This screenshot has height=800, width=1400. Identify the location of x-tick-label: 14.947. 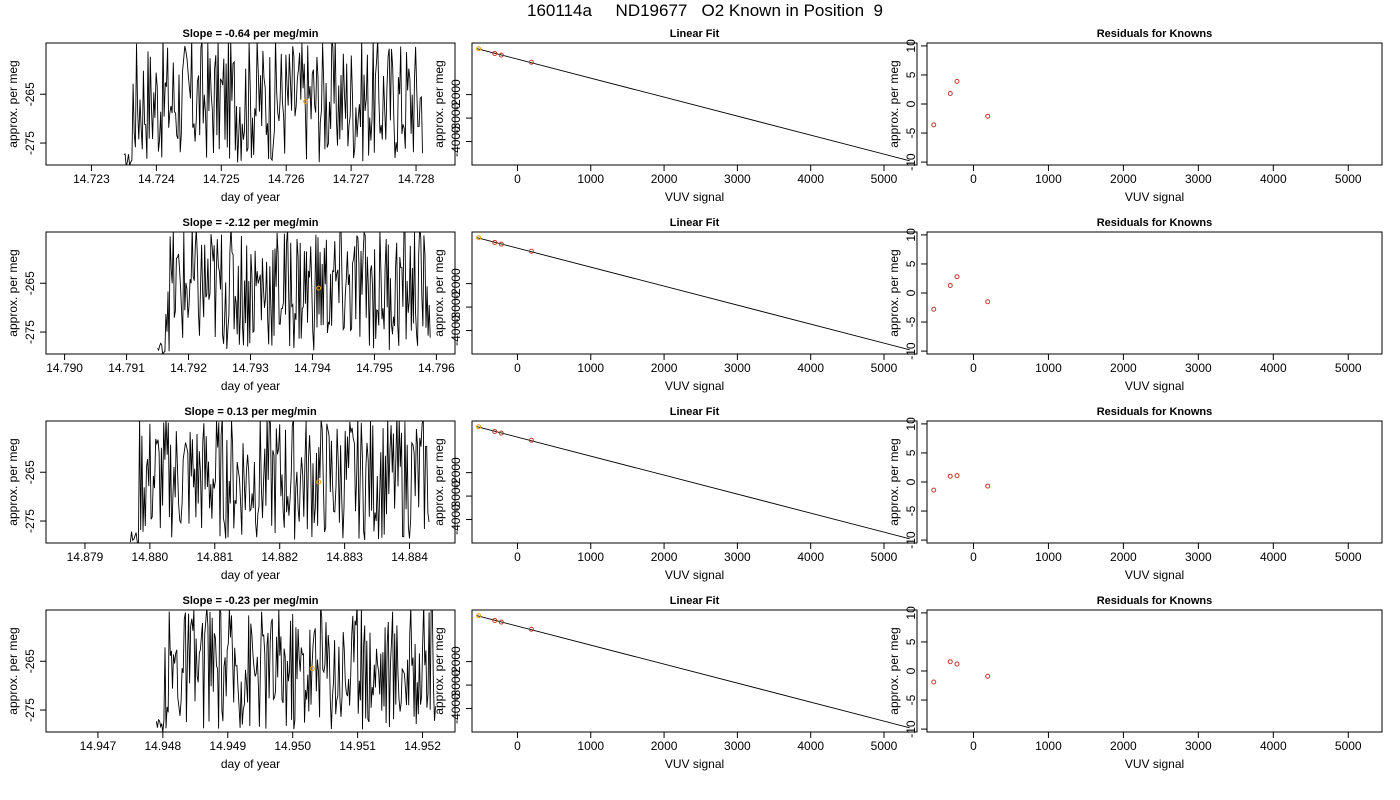
(98, 746).